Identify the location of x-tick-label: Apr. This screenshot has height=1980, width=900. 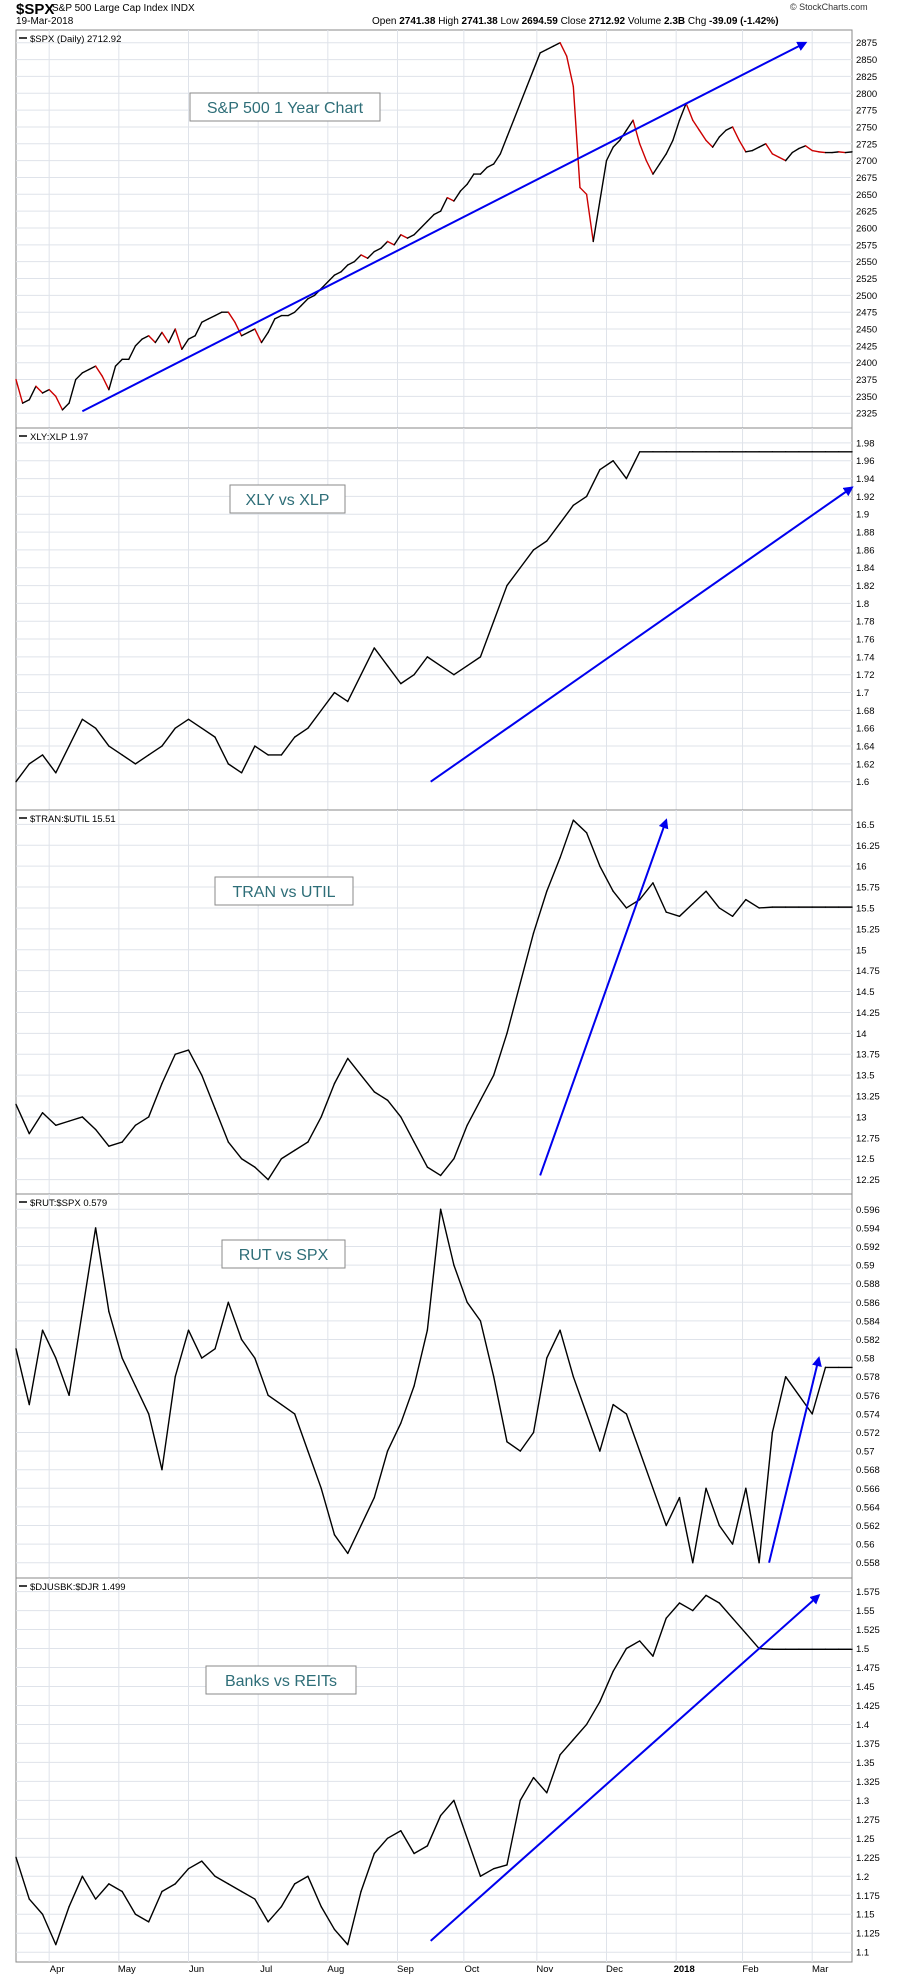
(57, 1969).